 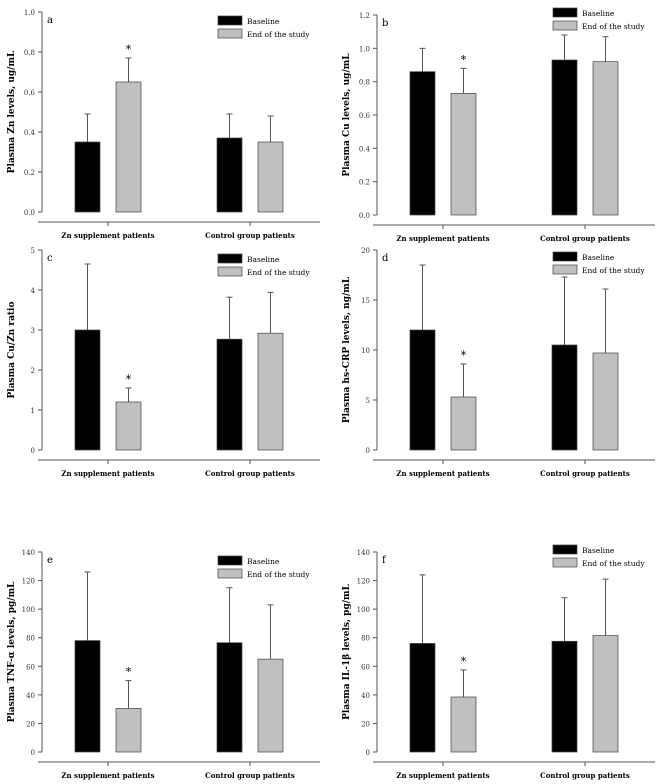 I want to click on y-tick-label: 1.2, so click(x=364, y=16).